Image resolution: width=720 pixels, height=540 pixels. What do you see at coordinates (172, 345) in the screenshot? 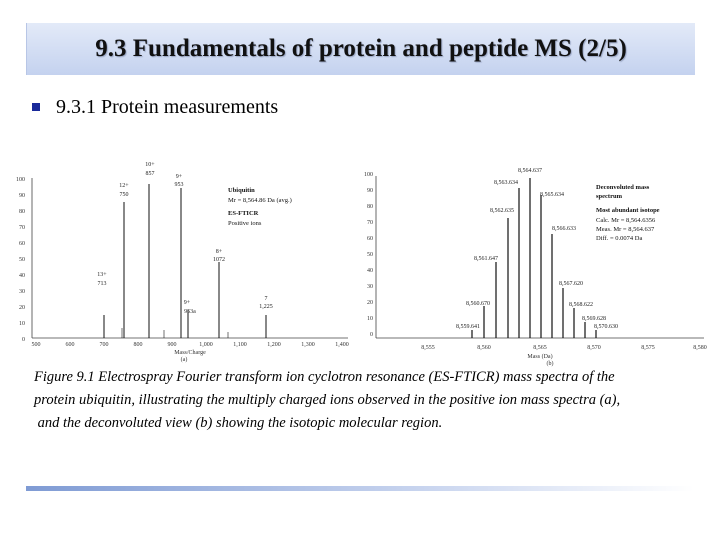
I see `x-tick-label: 900` at bounding box center [172, 345].